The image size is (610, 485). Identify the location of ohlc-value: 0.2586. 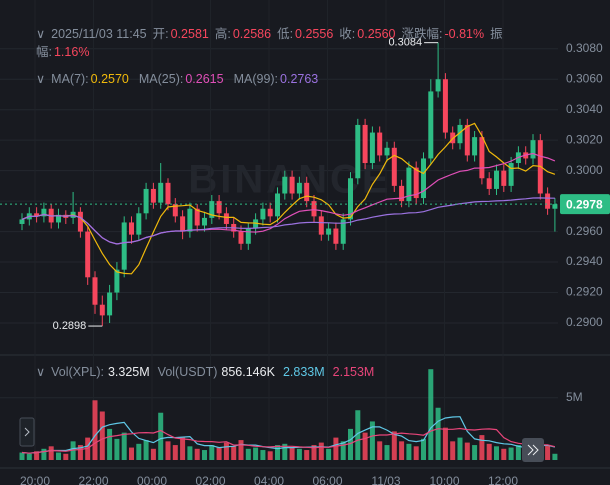
(252, 34).